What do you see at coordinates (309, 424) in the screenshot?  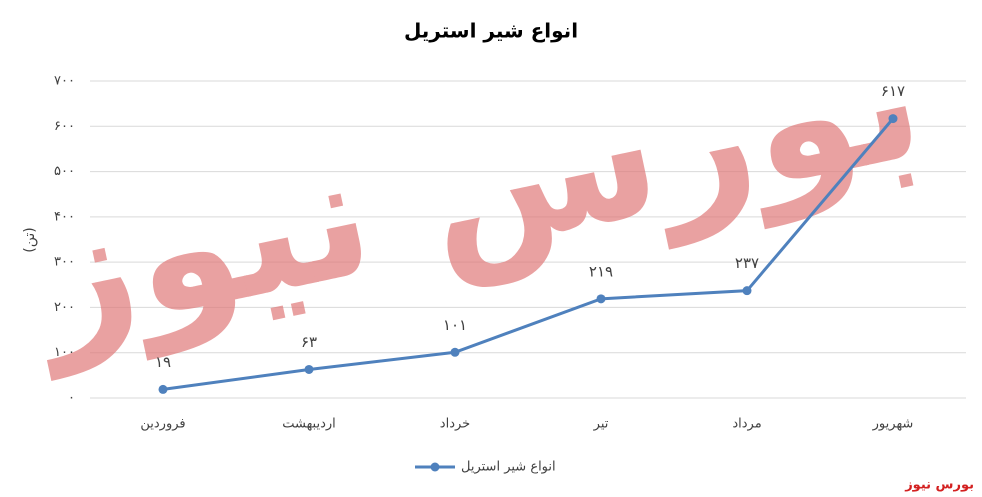 I see `x-tick-label: اردیبهشت` at bounding box center [309, 424].